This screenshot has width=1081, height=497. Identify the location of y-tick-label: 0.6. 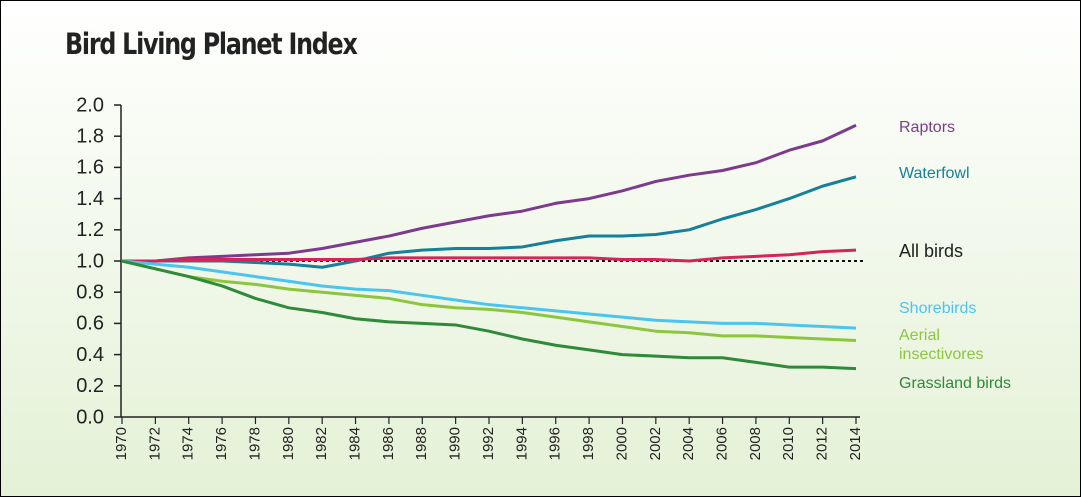
(90, 324).